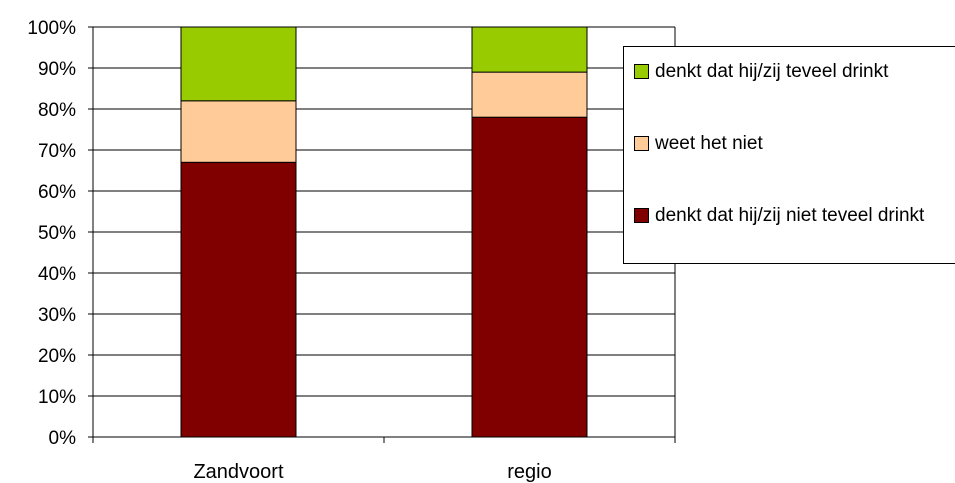 The height and width of the screenshot is (483, 955). I want to click on legend-swatch-teveel, so click(641, 71).